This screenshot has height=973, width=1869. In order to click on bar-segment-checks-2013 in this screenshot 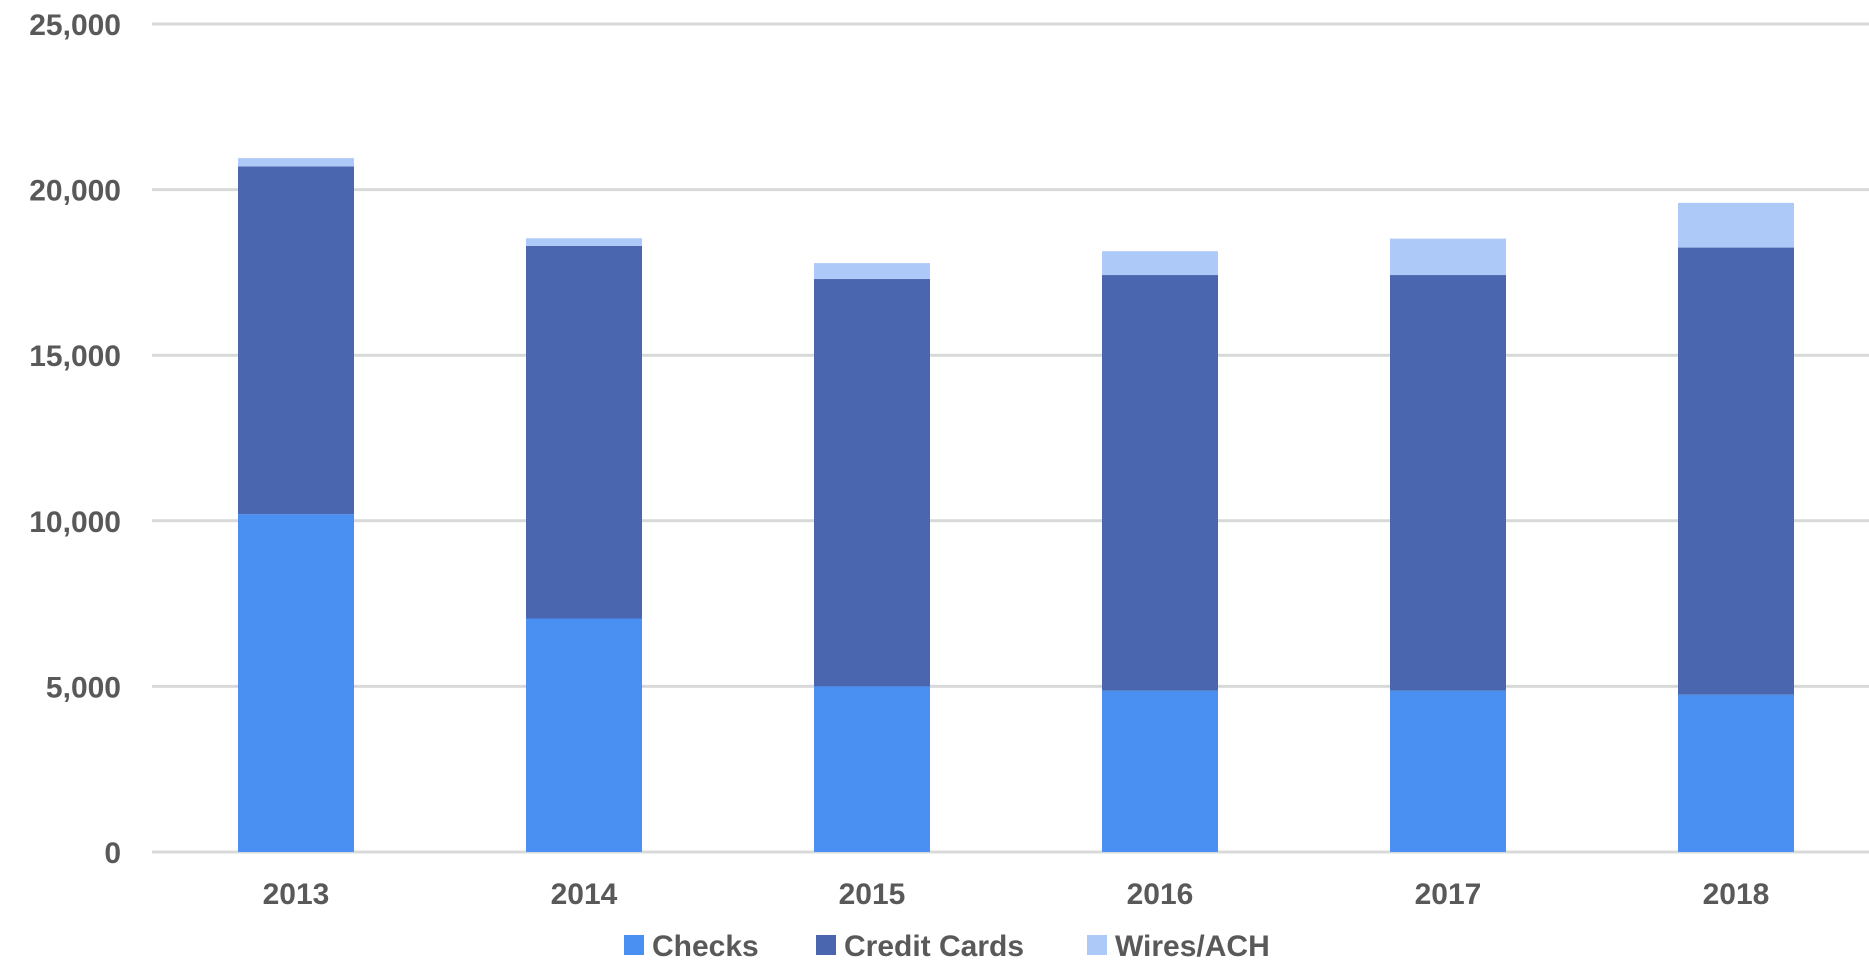, I will do `click(296, 683)`.